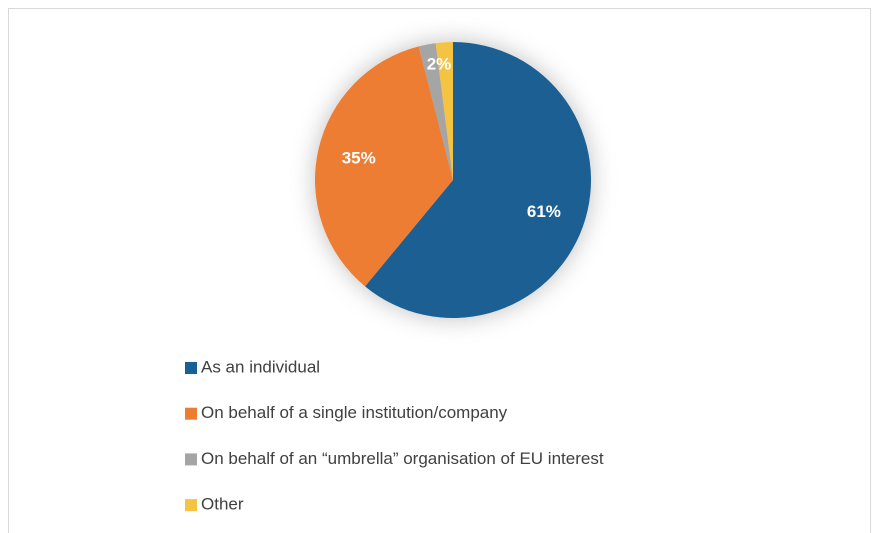 The image size is (881, 533). I want to click on data-label: 61%, so click(544, 211).